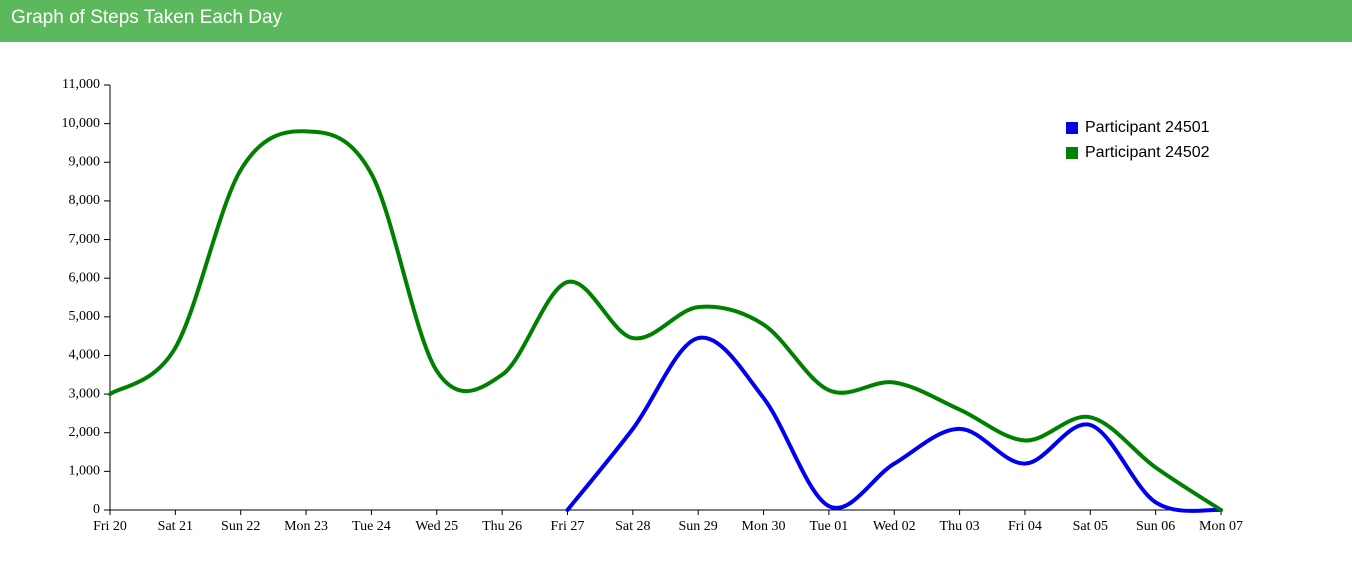  What do you see at coordinates (632, 526) in the screenshot?
I see `x-tick-label: Sat 28` at bounding box center [632, 526].